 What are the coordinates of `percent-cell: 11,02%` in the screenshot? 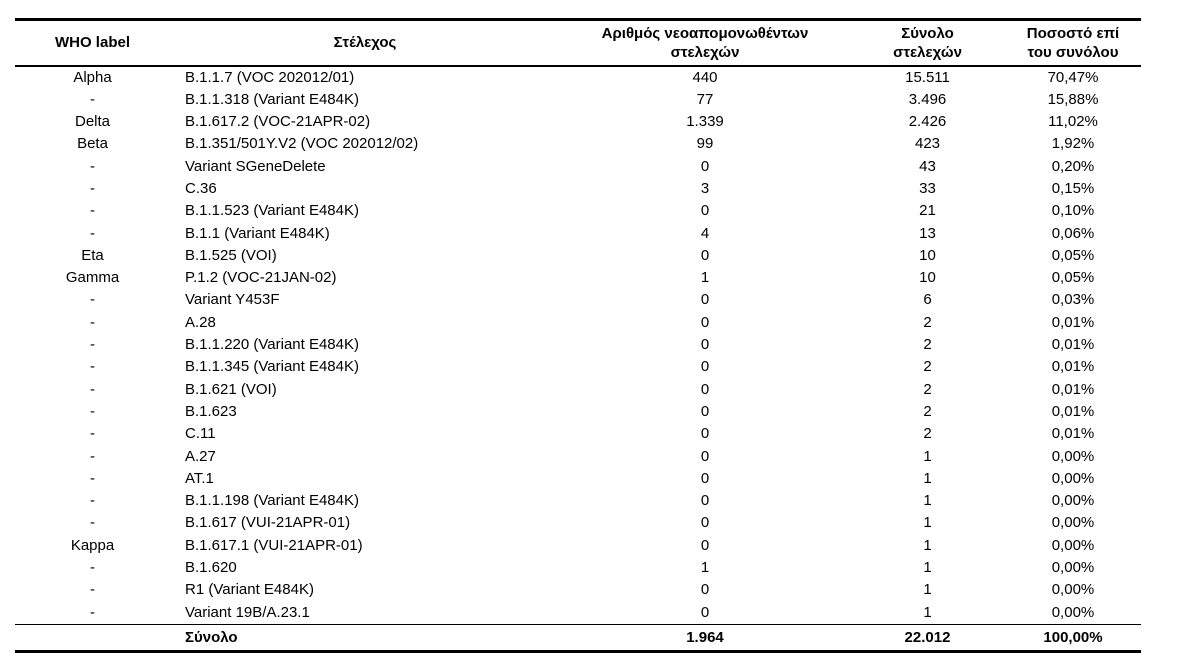 It's located at (1073, 122).